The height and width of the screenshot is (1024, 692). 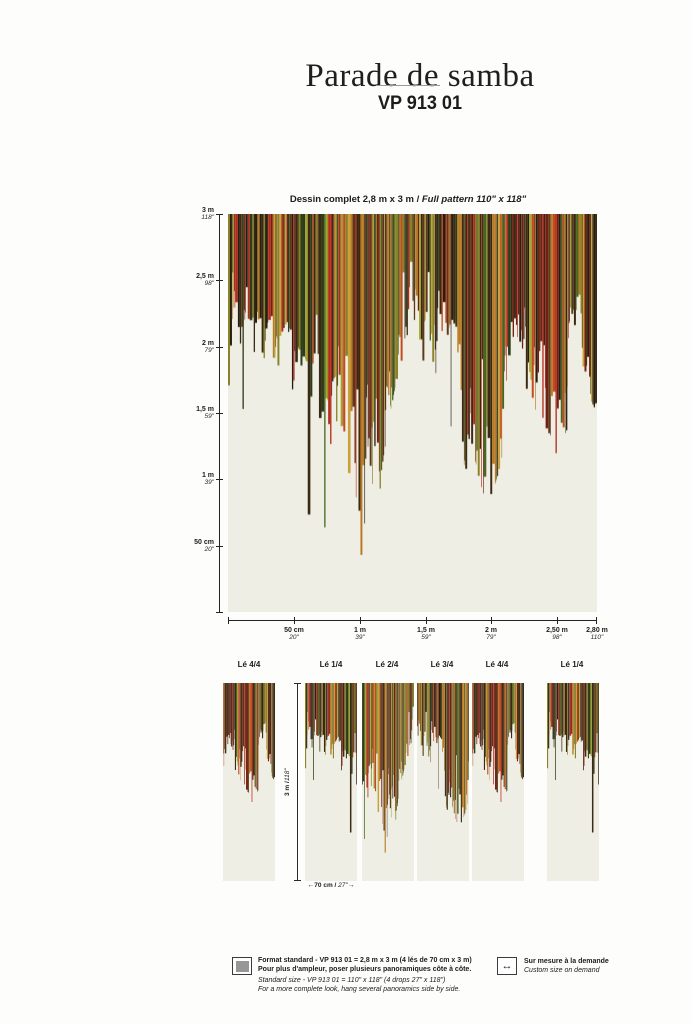 What do you see at coordinates (205, 280) in the screenshot?
I see `y-axis-label: 2,5 m 98"` at bounding box center [205, 280].